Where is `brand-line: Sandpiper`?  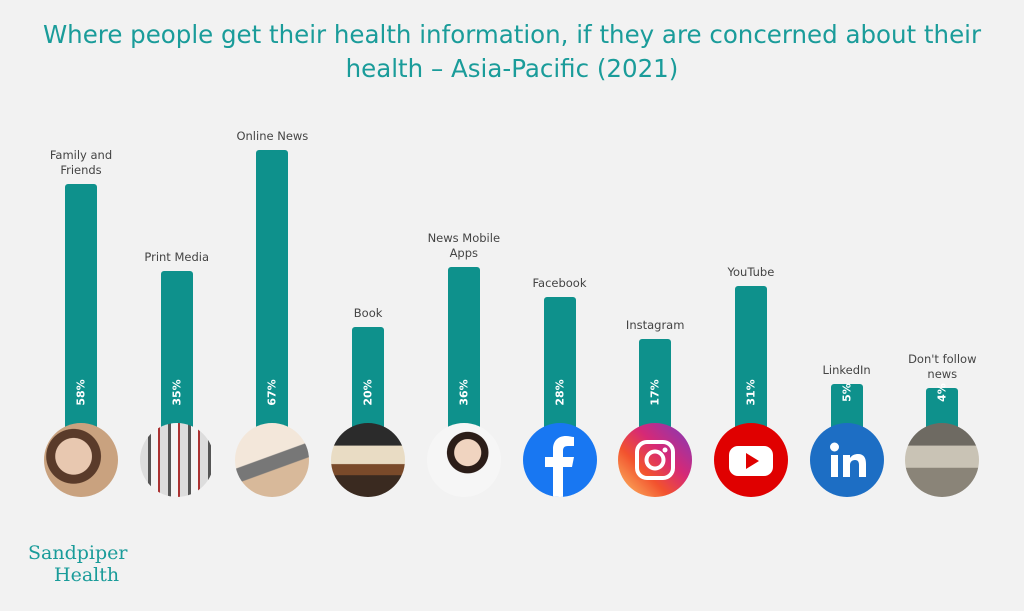 brand-line: Sandpiper is located at coordinates (78, 553).